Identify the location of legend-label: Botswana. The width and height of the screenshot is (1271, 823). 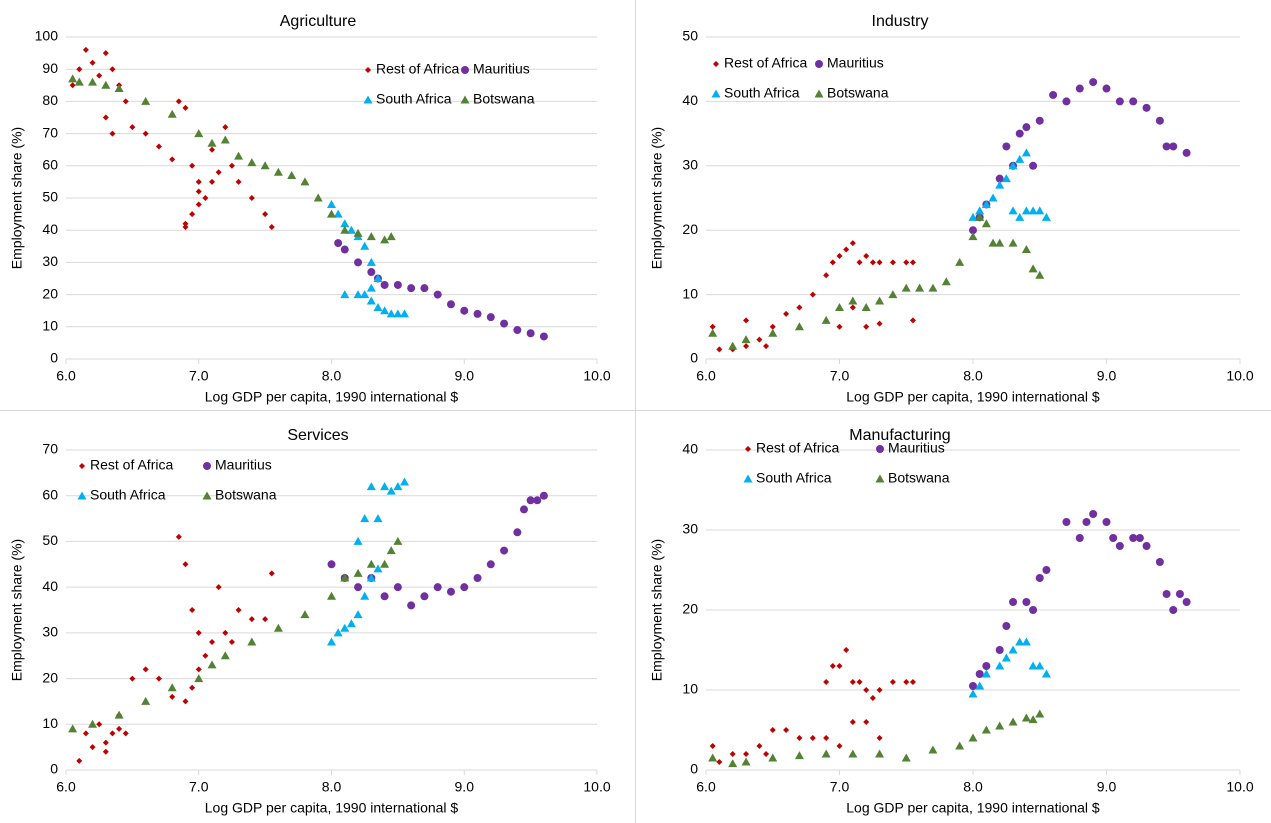
(246, 495).